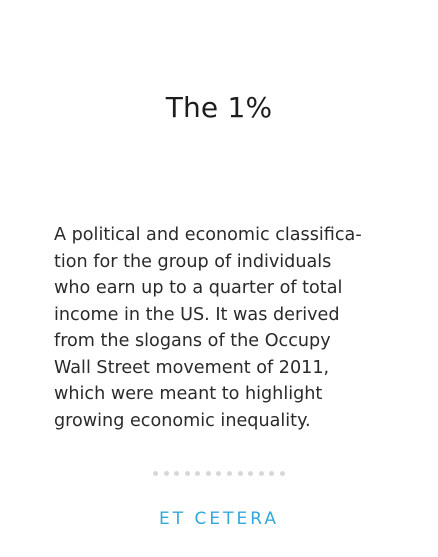  What do you see at coordinates (208, 235) in the screenshot?
I see `description-line: A political and economic classifica-` at bounding box center [208, 235].